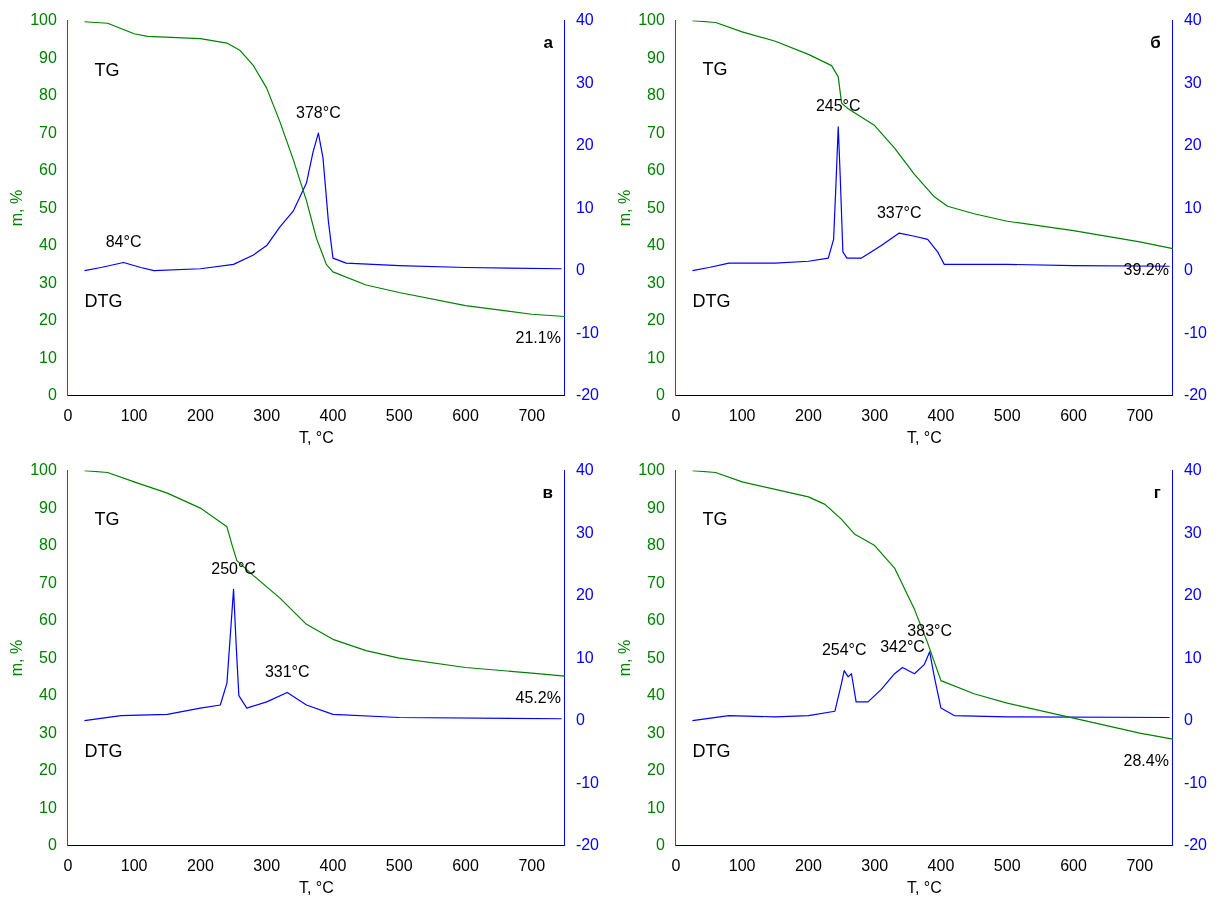  I want to click on text: в, so click(547, 492).